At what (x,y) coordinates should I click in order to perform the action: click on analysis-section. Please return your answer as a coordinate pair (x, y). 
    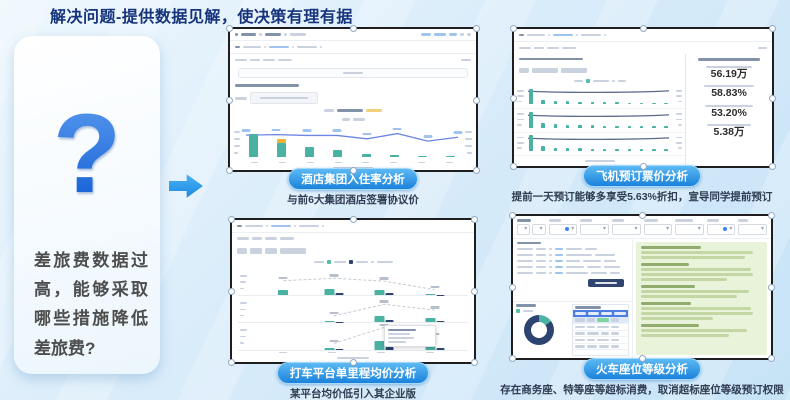
    Looking at the image, I should click on (701, 310).